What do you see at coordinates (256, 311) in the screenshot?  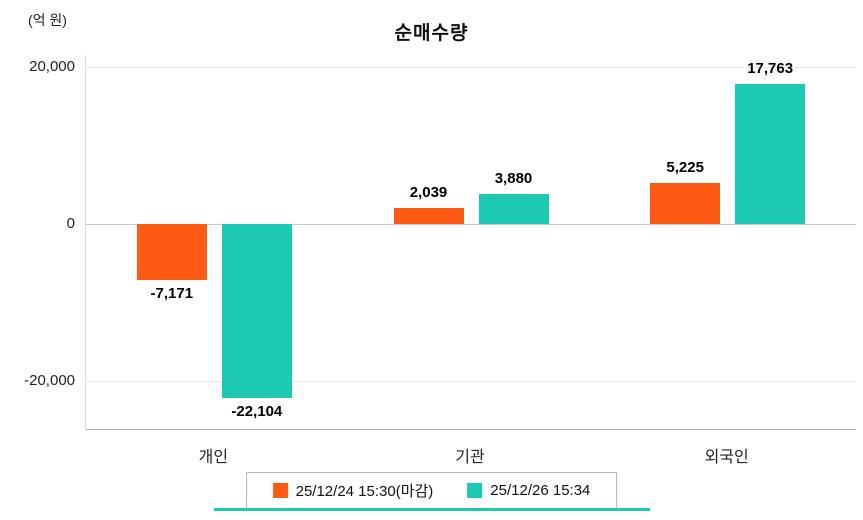 I see `bar-series1-cat0` at bounding box center [256, 311].